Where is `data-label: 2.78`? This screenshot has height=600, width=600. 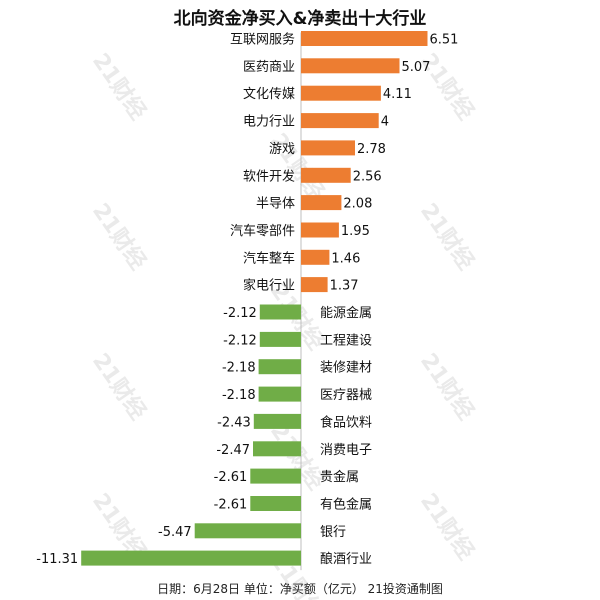
data-label: 2.78 is located at coordinates (371, 149).